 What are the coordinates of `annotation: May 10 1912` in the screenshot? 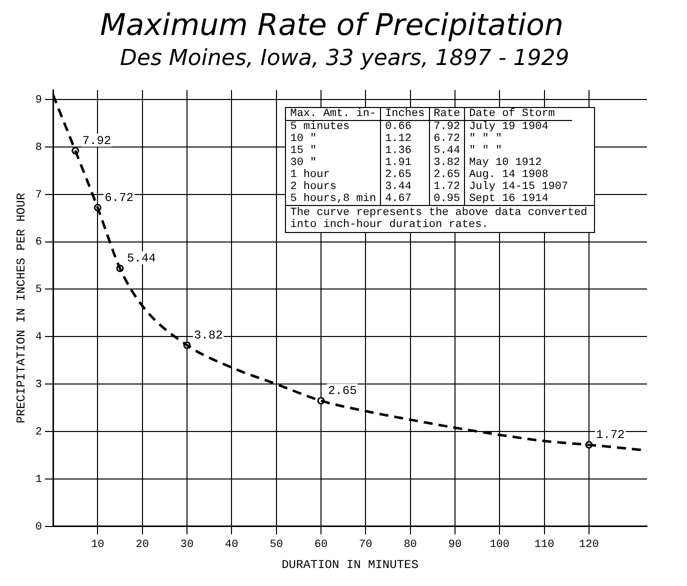 It's located at (505, 162).